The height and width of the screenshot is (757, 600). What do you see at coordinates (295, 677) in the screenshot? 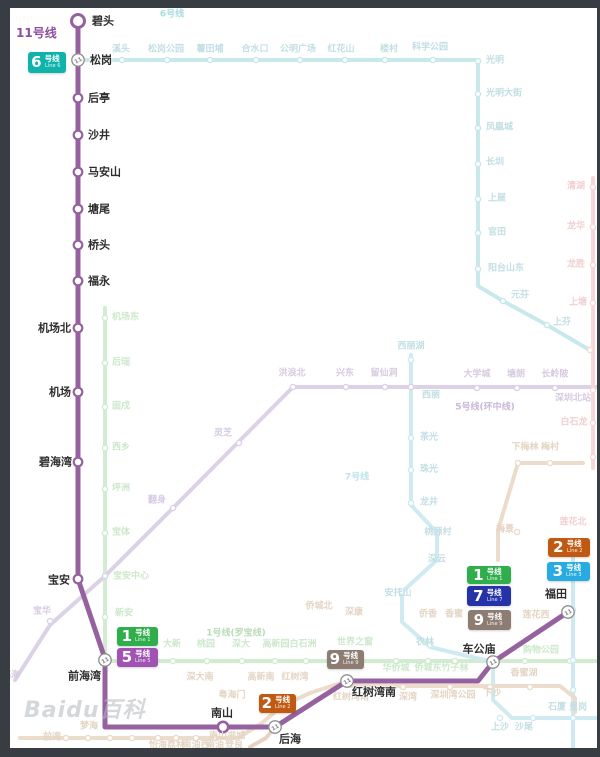
I see `bg-station-label: 红树湾` at bounding box center [295, 677].